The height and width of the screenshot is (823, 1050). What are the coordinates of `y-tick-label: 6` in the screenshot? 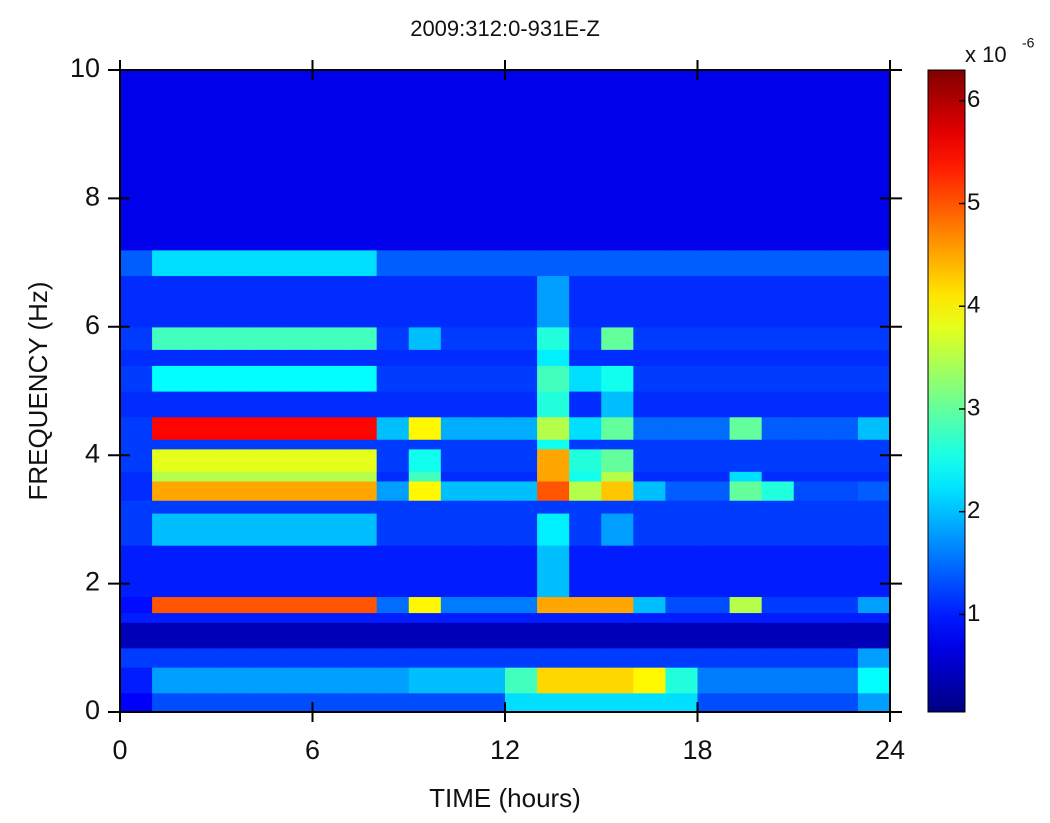 It's located at (92, 325).